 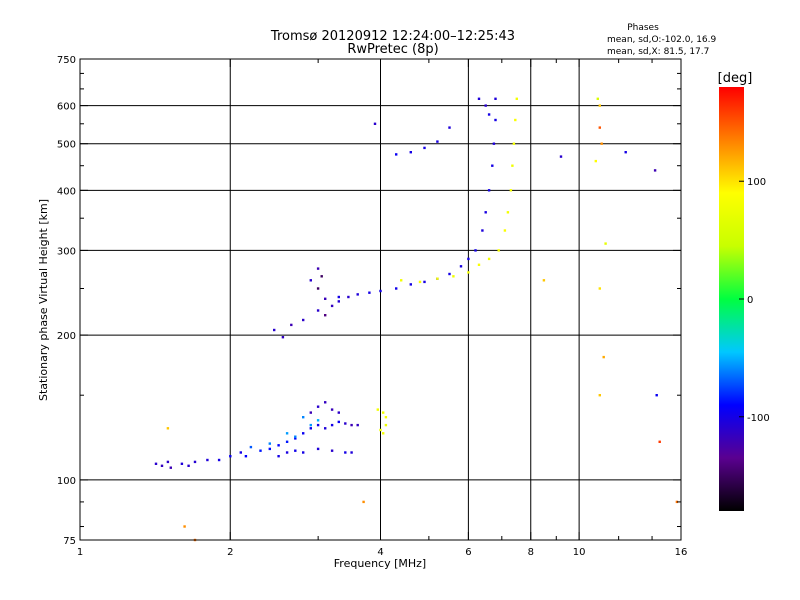 What do you see at coordinates (658, 52) in the screenshot?
I see `stats-line-x: mean, sd,X: 81.5, 17.7` at bounding box center [658, 52].